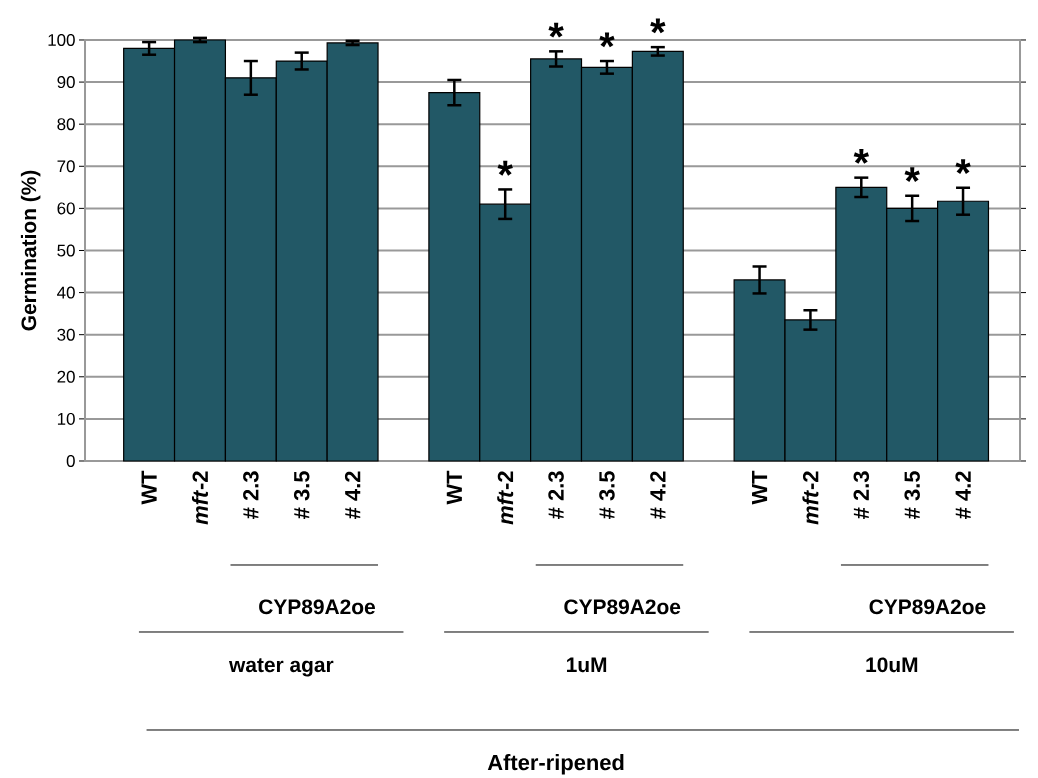 The image size is (1038, 778). What do you see at coordinates (30, 250) in the screenshot?
I see `y-axis-title: Germination (%)` at bounding box center [30, 250].